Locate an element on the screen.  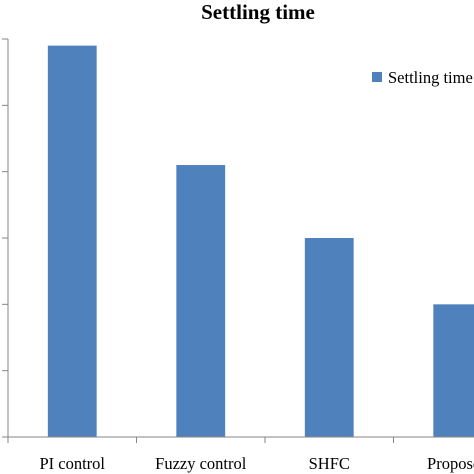
x-label-fuzzy-control: Fuzzy control is located at coordinates (201, 463).